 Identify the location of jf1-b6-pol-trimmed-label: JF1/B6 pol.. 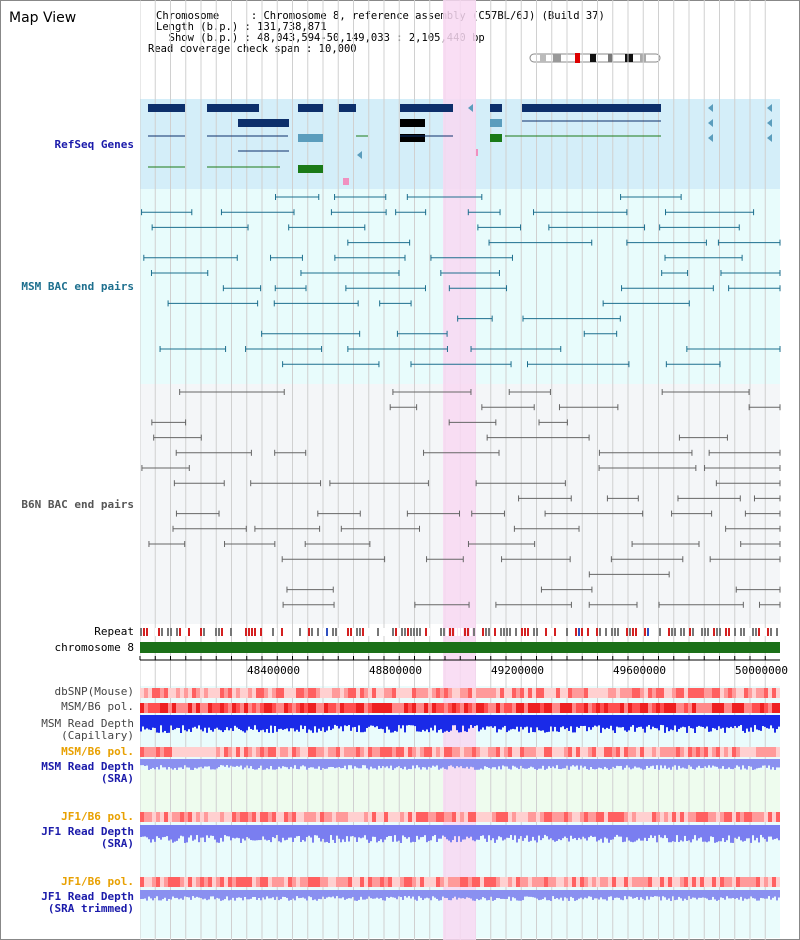
(97, 881).